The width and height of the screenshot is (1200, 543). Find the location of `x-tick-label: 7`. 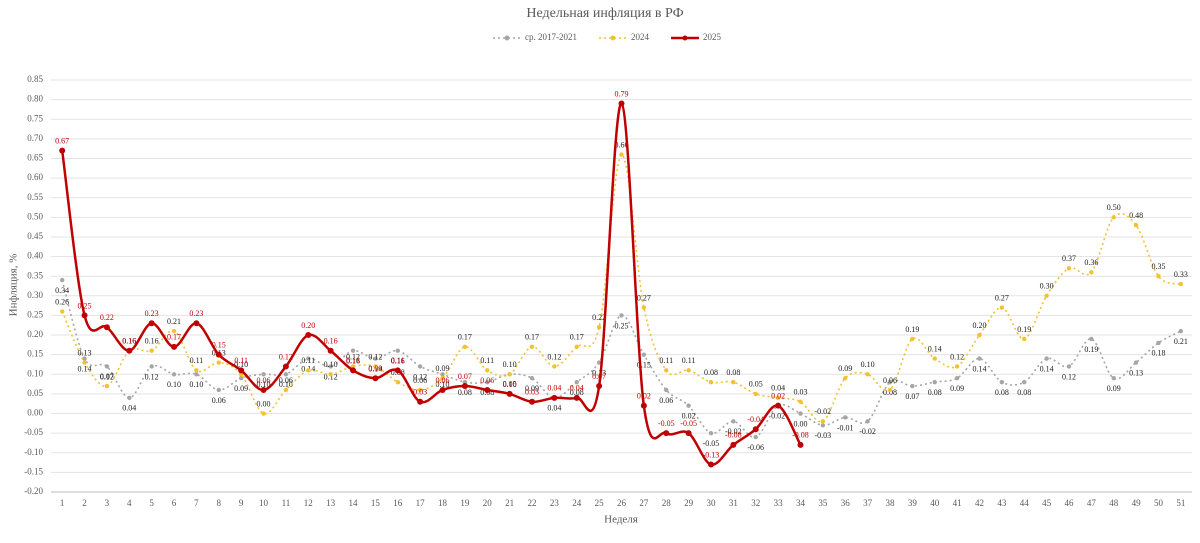

x-tick-label: 7 is located at coordinates (196, 503).